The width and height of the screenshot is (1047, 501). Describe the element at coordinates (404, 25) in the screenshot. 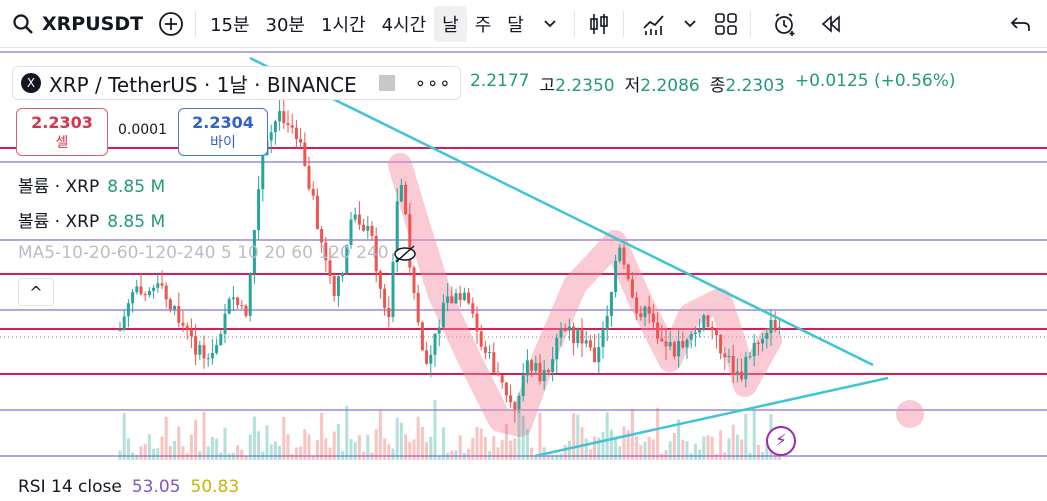

I see `interval-4h: 4시간` at that location.